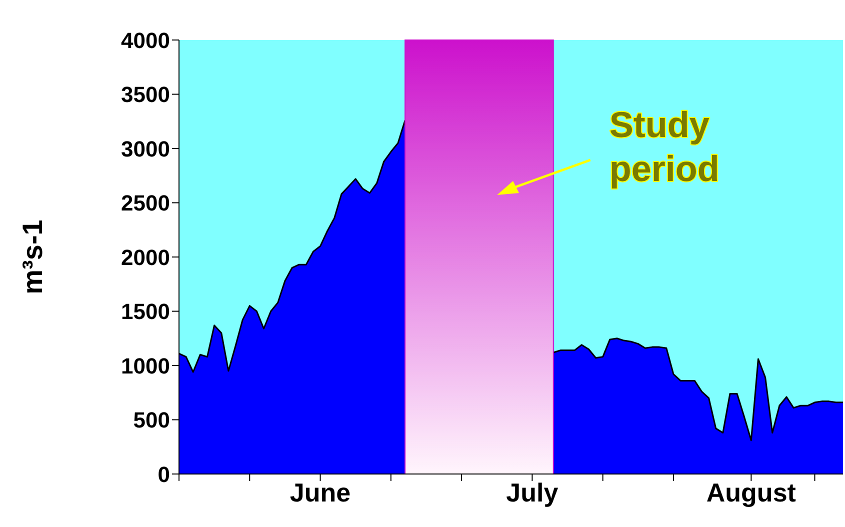  I want to click on y-tick-label: 500, so click(151, 420).